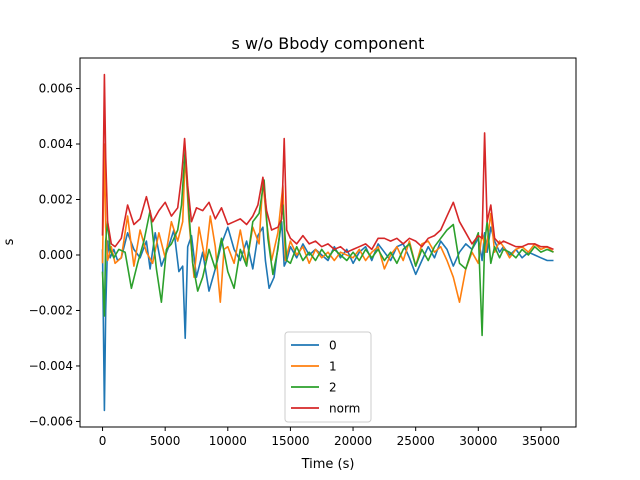 The width and height of the screenshot is (640, 480). What do you see at coordinates (51, 366) in the screenshot?
I see `y-tick-label: −0.004` at bounding box center [51, 366].